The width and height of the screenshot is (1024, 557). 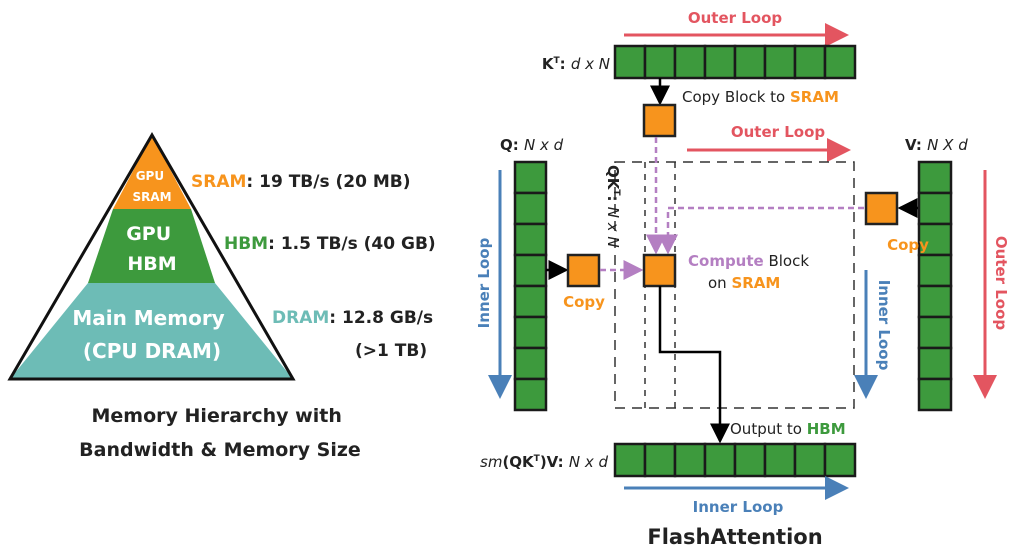 What do you see at coordinates (659, 270) in the screenshot?
I see `compute-sram-block` at bounding box center [659, 270].